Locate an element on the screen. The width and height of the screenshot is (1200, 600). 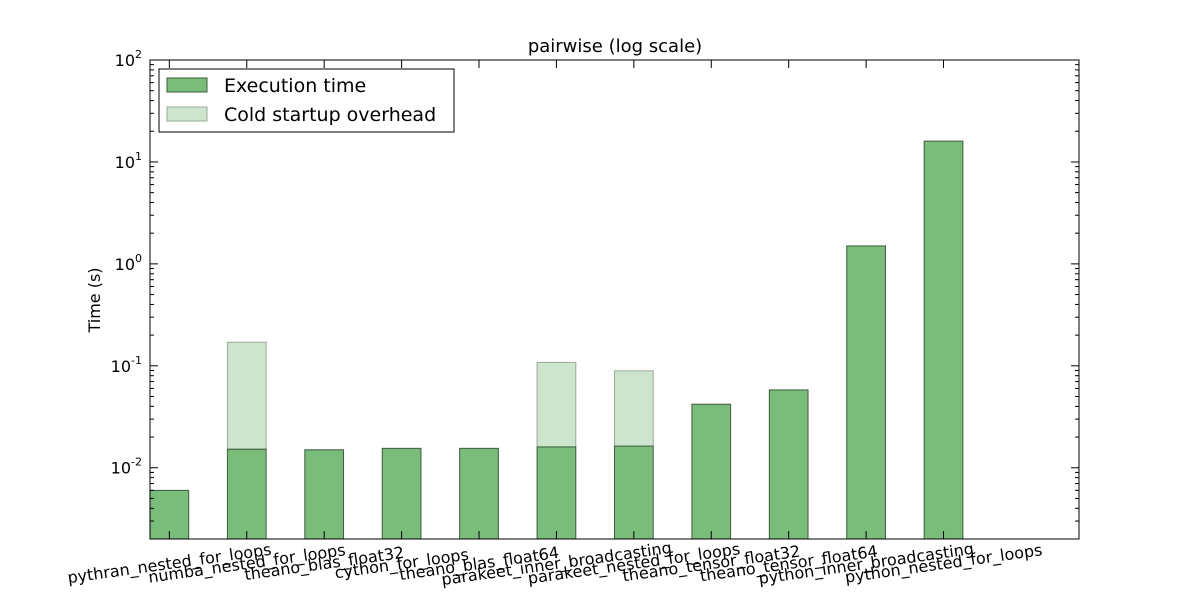
bar-execution-pythran_nested_for_loops is located at coordinates (169, 514).